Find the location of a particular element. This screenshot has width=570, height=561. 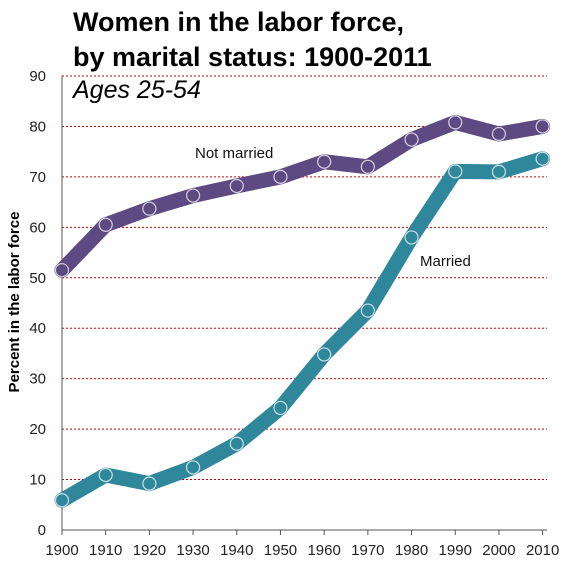

point-0-2010 is located at coordinates (542, 126).